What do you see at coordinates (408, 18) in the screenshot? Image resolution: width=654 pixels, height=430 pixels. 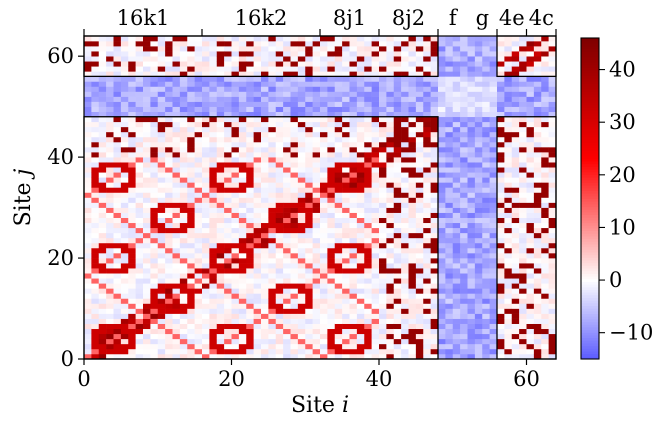 I see `region-label: 8j2` at bounding box center [408, 18].